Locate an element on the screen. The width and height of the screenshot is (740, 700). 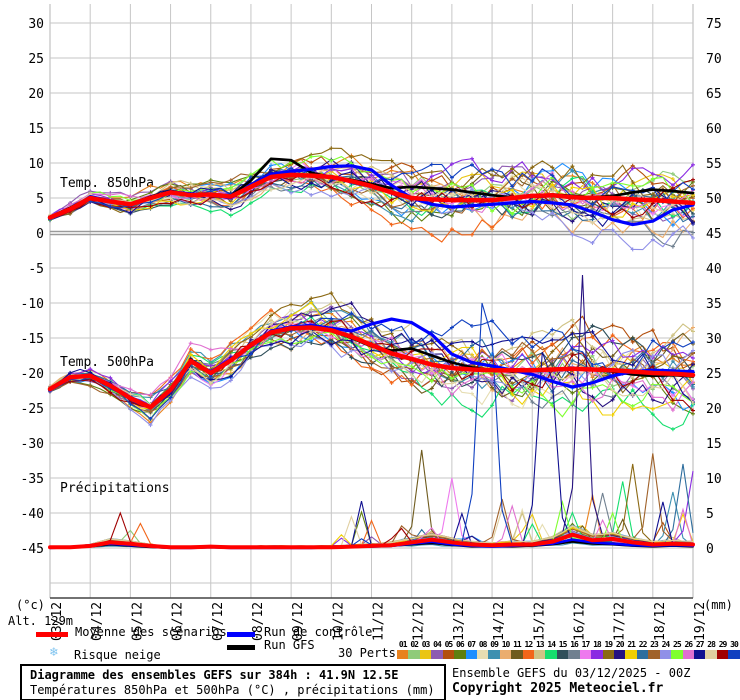
pert-cell: 13 is located at coordinates (540, 649).